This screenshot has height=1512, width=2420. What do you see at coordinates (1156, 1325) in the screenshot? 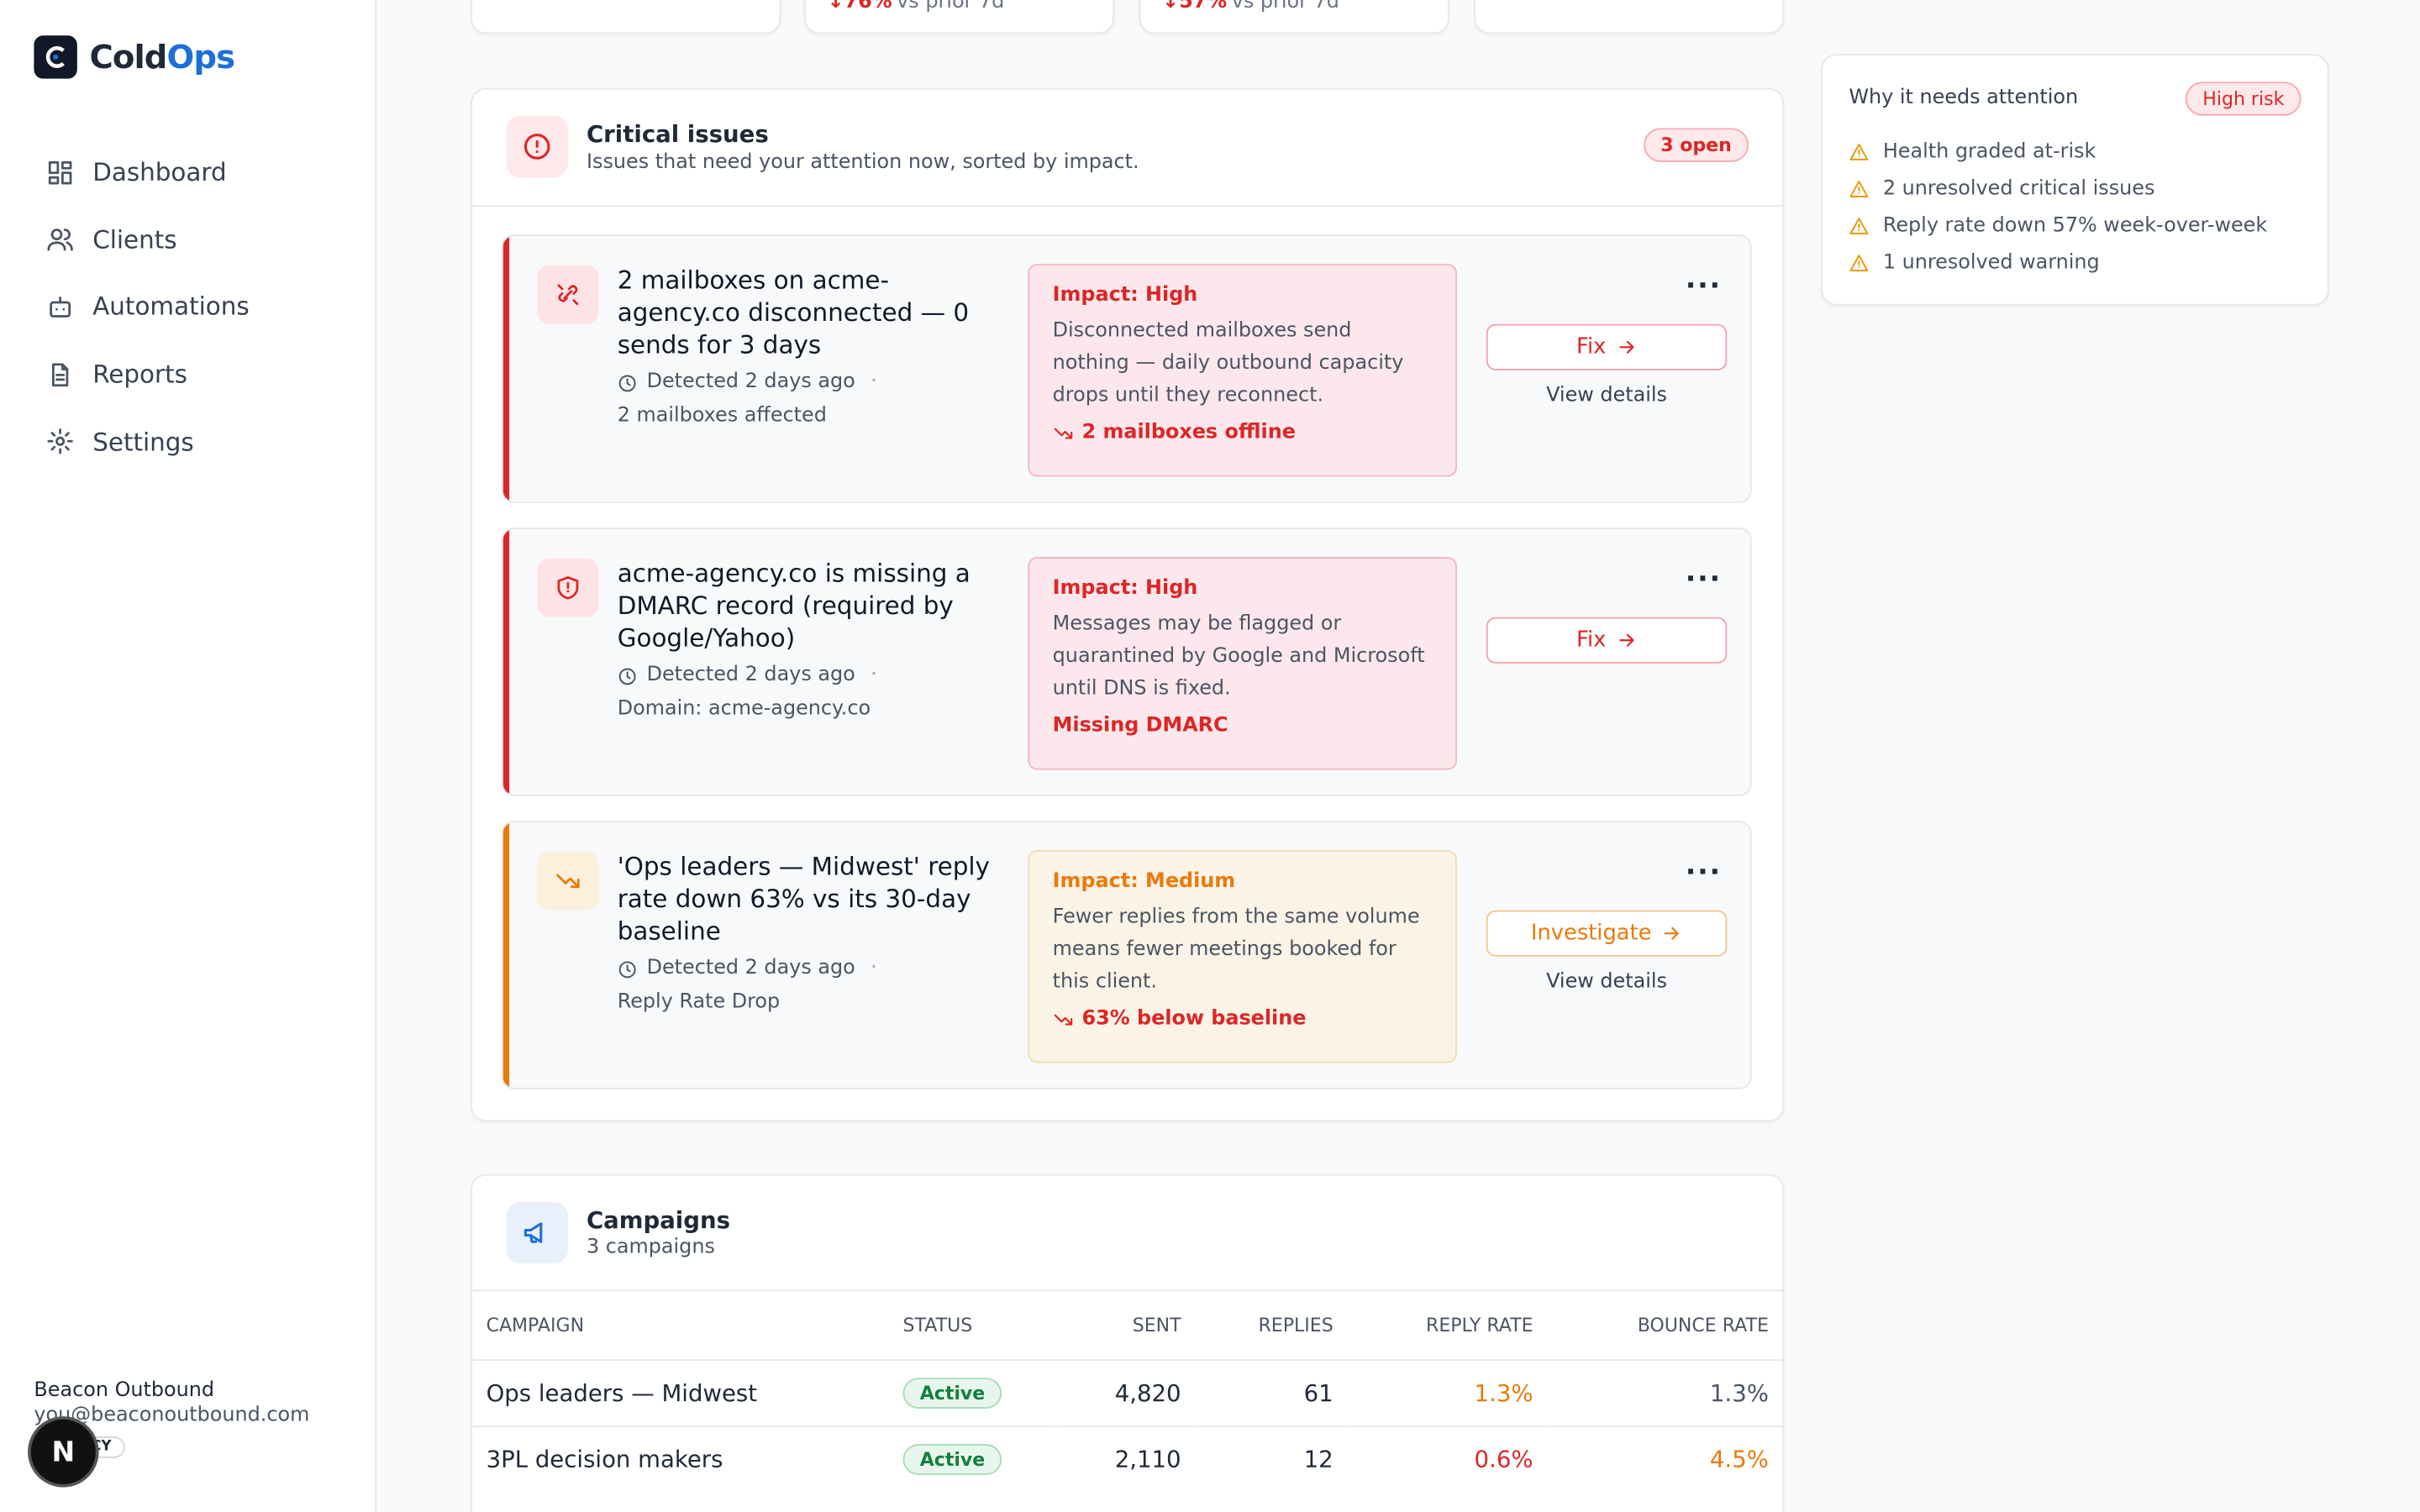
I see `column-header: SENT` at bounding box center [1156, 1325].